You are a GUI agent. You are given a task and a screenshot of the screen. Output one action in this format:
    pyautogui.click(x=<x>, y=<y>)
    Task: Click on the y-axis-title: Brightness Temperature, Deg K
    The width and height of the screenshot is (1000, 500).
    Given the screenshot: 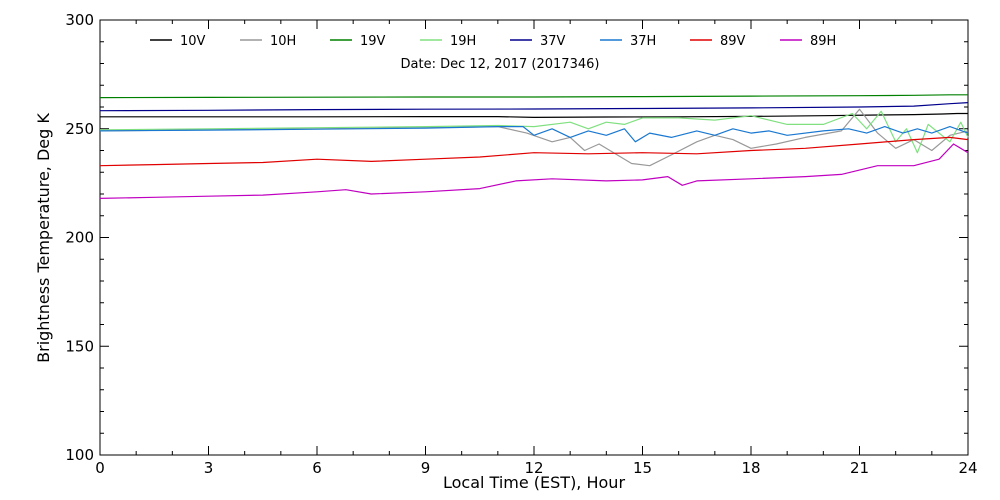 What is the action you would take?
    pyautogui.click(x=43, y=238)
    